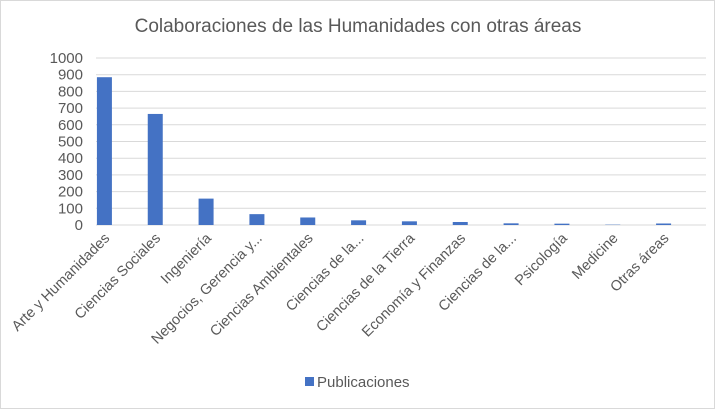  Describe the element at coordinates (70, 192) in the screenshot. I see `y-tick-label: 200` at that location.